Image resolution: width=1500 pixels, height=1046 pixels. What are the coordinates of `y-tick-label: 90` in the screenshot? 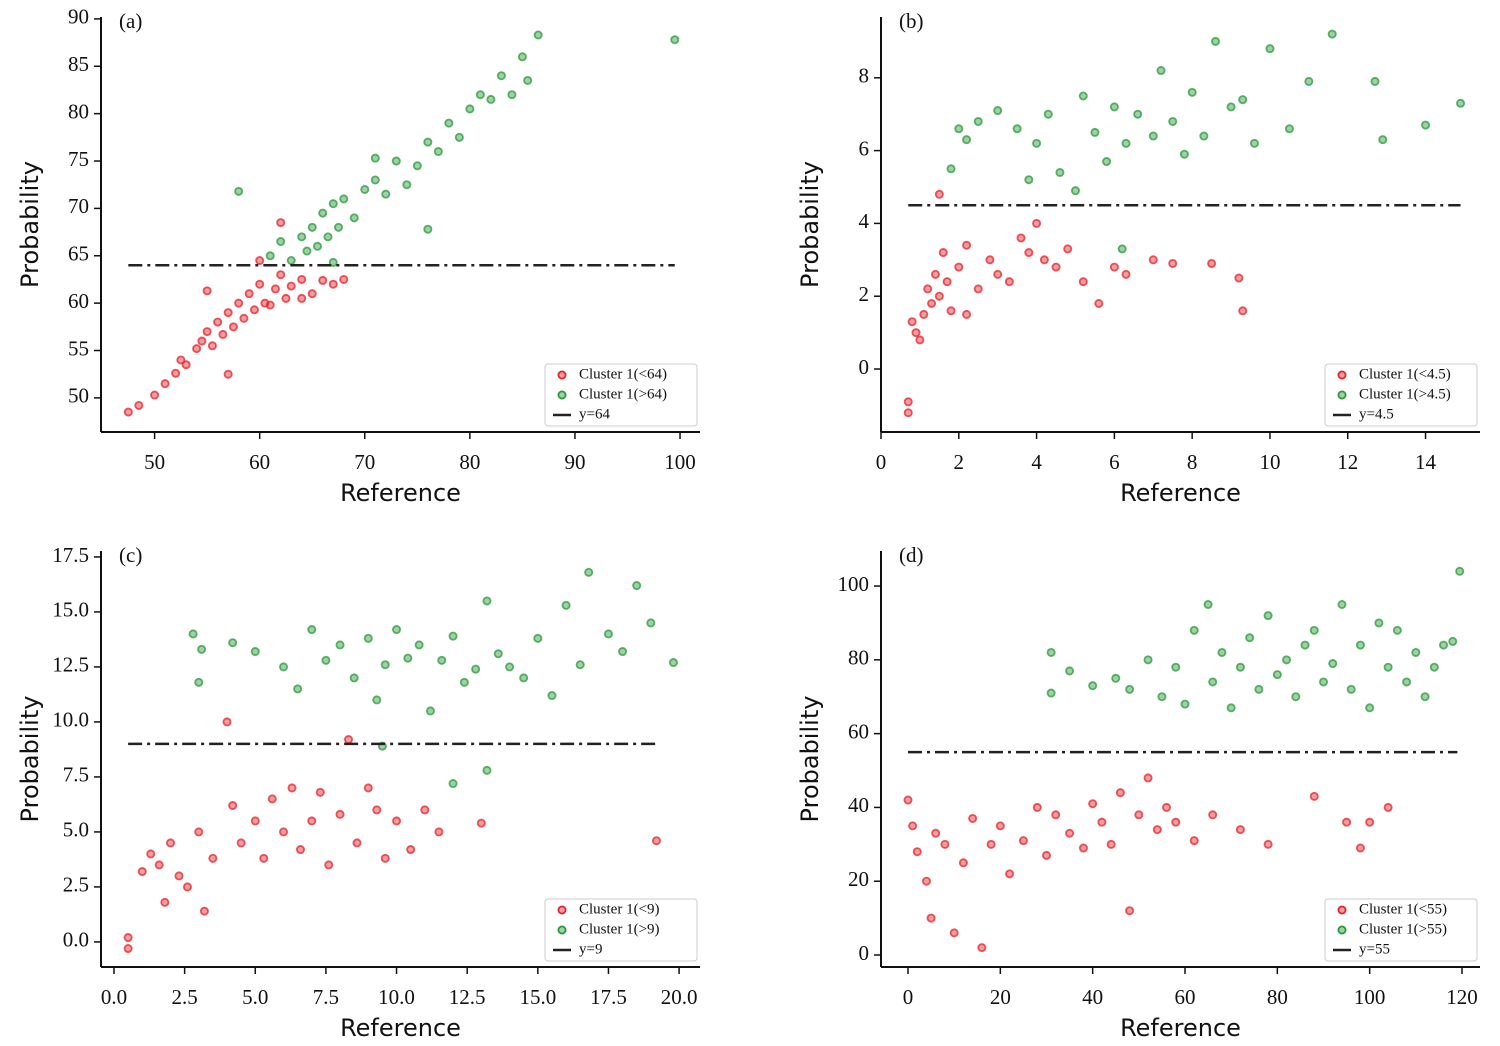 It's located at (78, 17).